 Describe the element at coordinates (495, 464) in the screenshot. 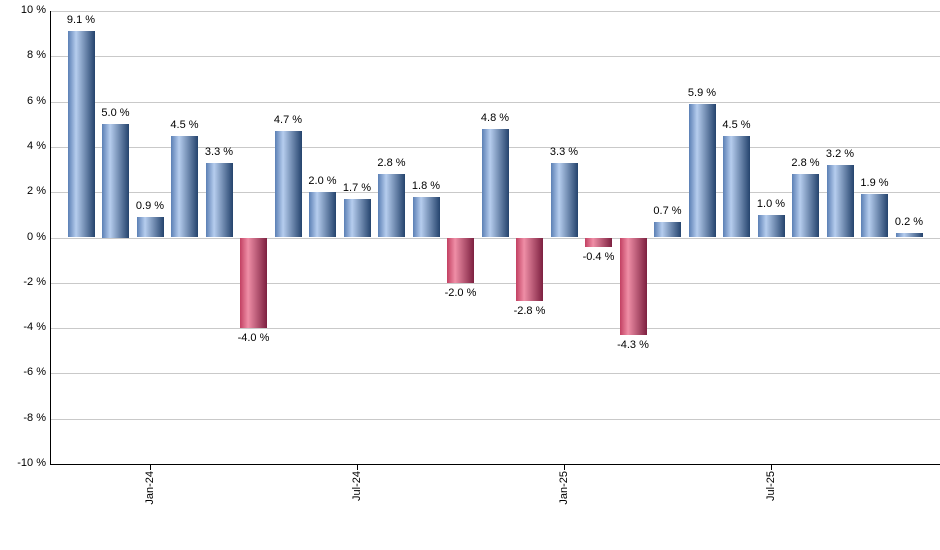

I see `x-axis-line` at that location.